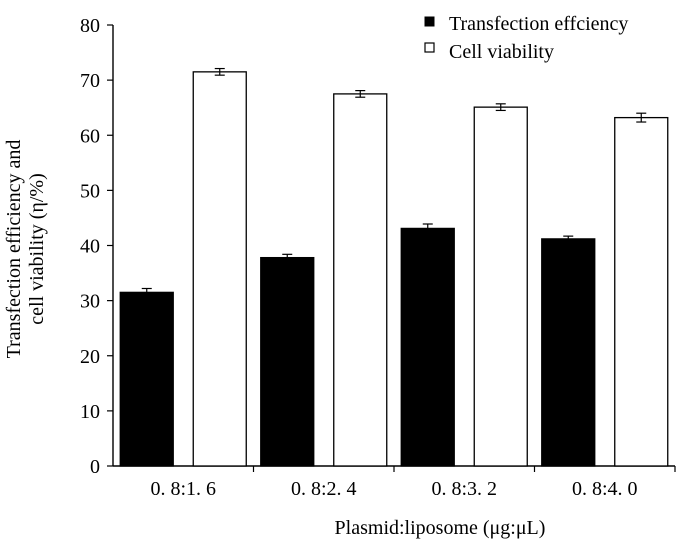  I want to click on legend-label-transfection: Transfection effciency, so click(538, 24).